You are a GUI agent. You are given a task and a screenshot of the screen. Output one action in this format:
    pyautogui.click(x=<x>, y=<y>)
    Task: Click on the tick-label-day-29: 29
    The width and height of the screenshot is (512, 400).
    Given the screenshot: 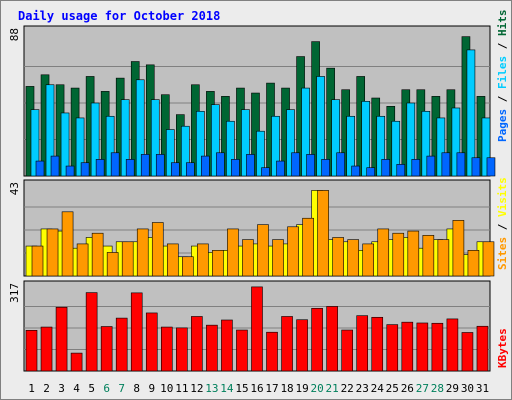 What is the action you would take?
    pyautogui.click(x=452, y=388)
    